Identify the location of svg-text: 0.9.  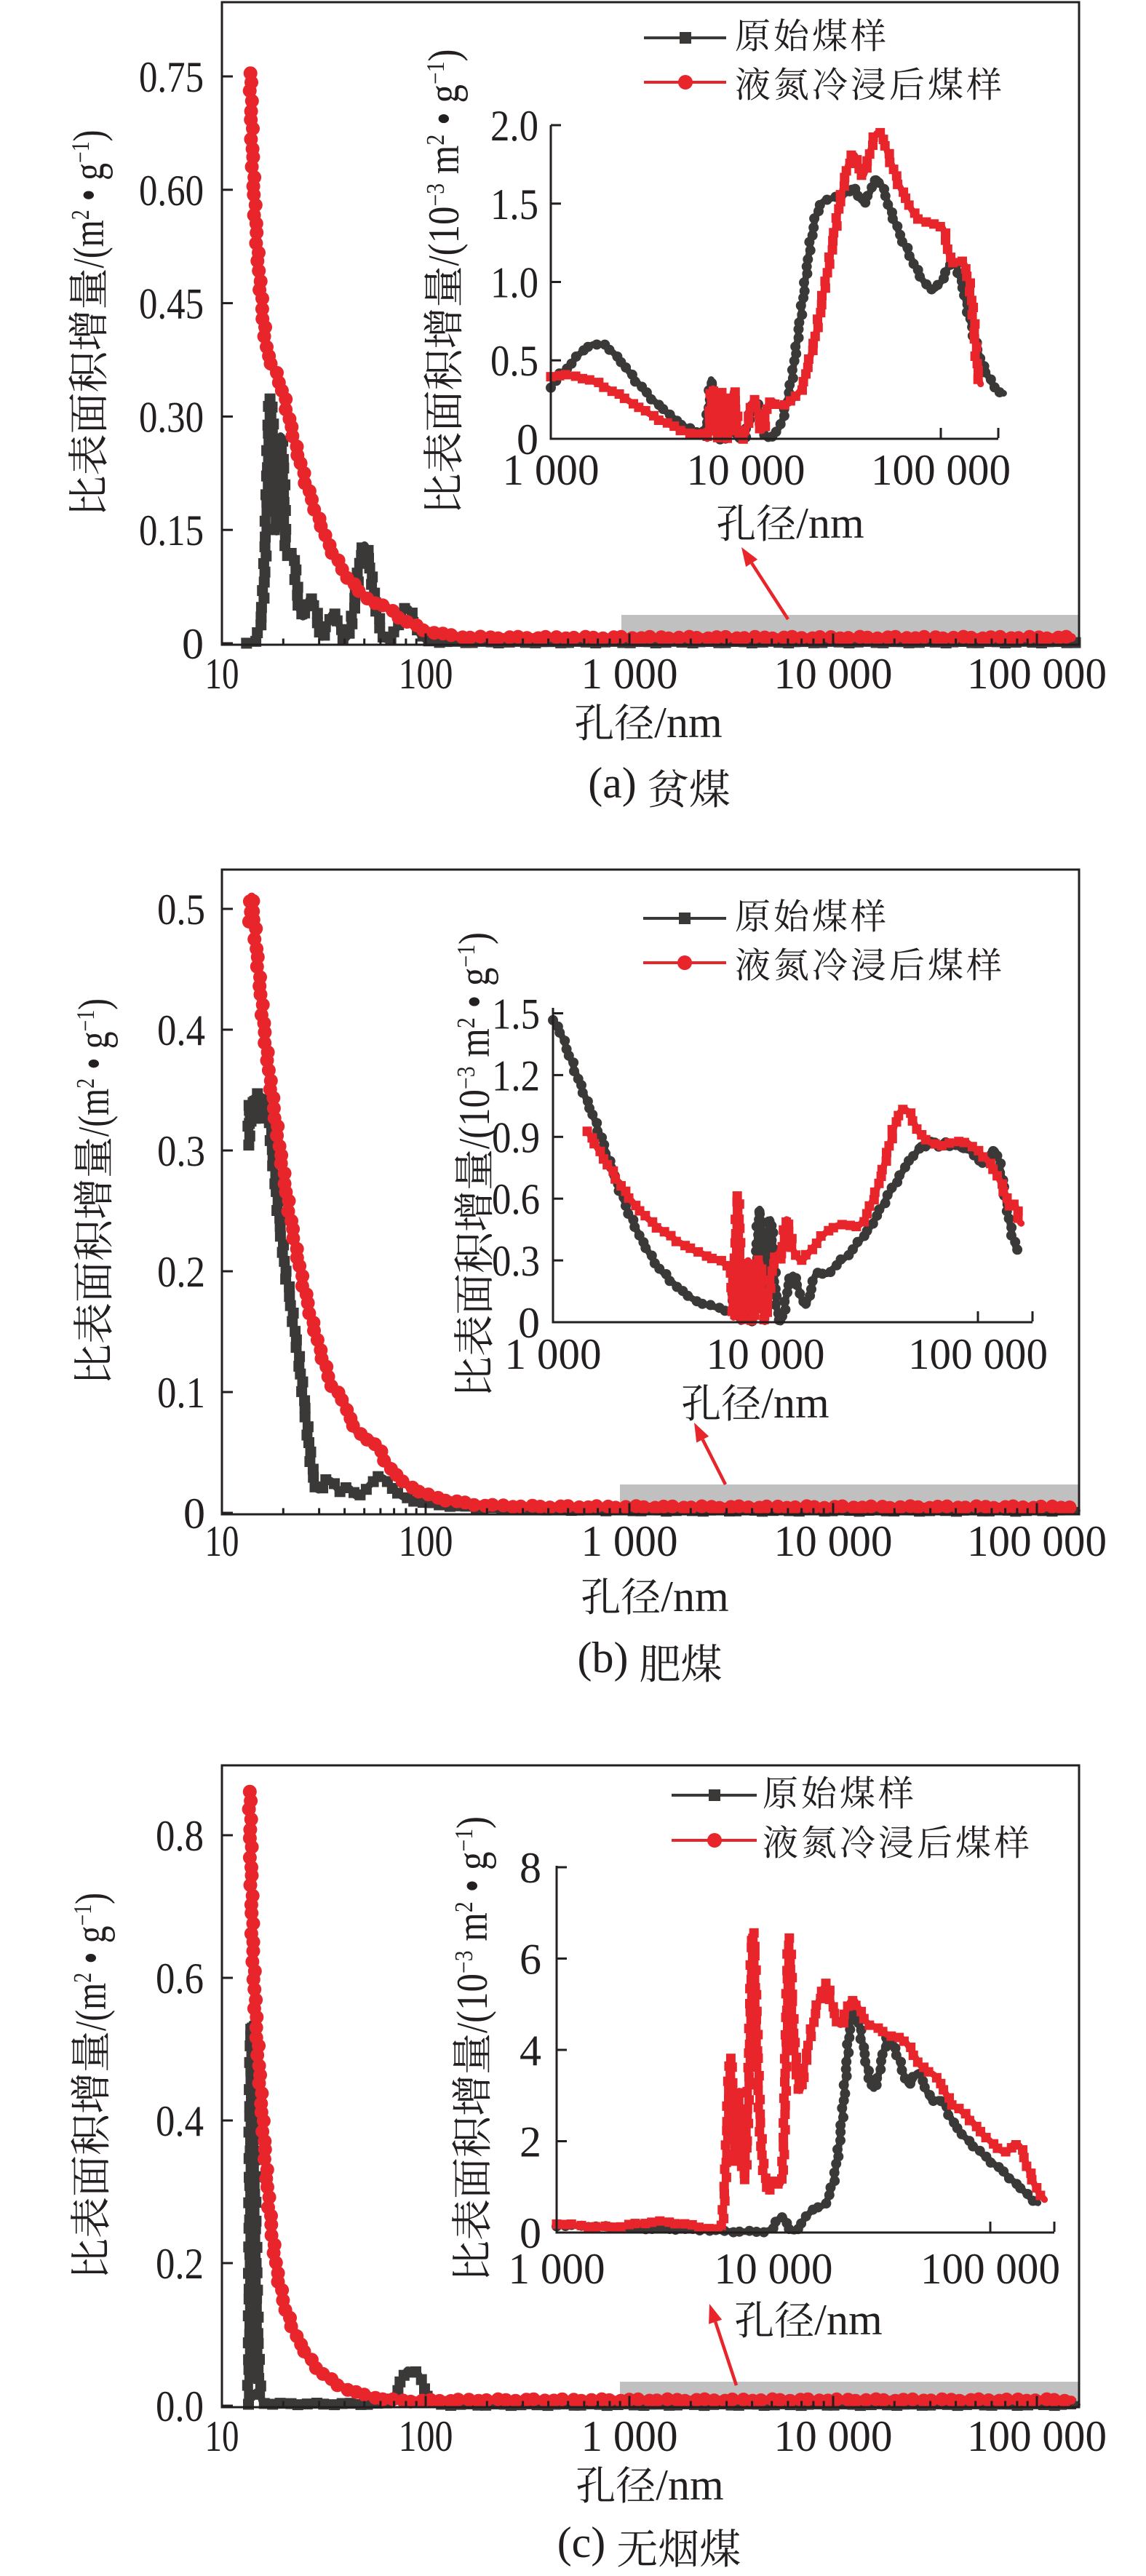
(516, 1137).